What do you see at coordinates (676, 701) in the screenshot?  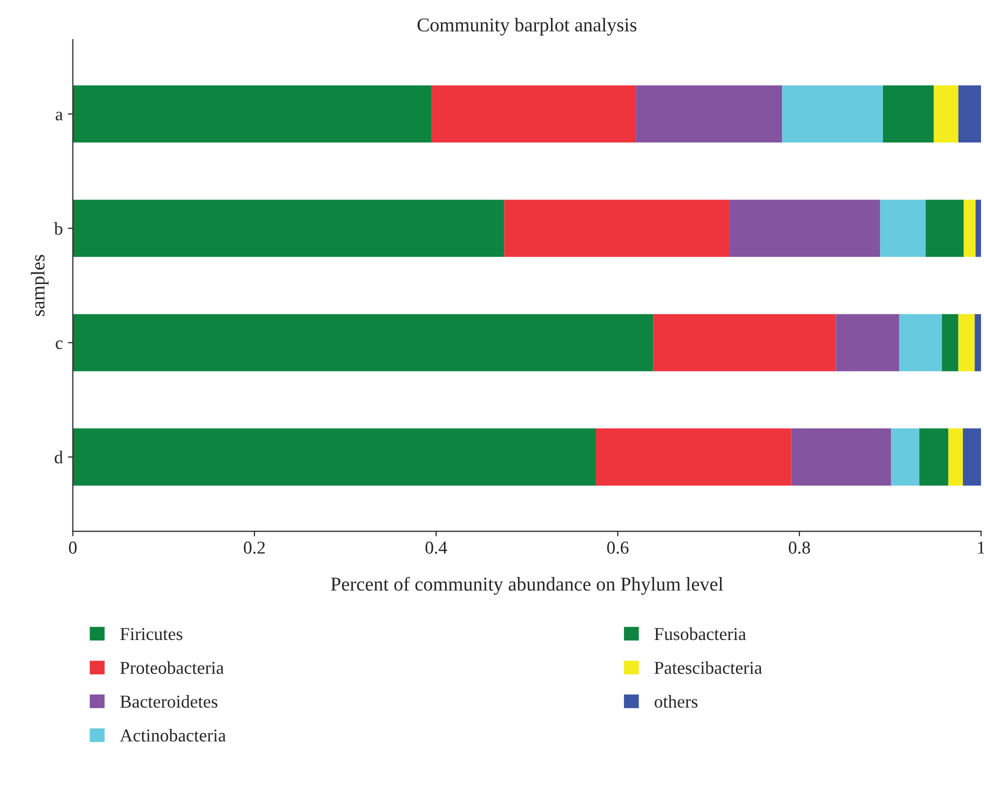 I see `legend-label: others` at bounding box center [676, 701].